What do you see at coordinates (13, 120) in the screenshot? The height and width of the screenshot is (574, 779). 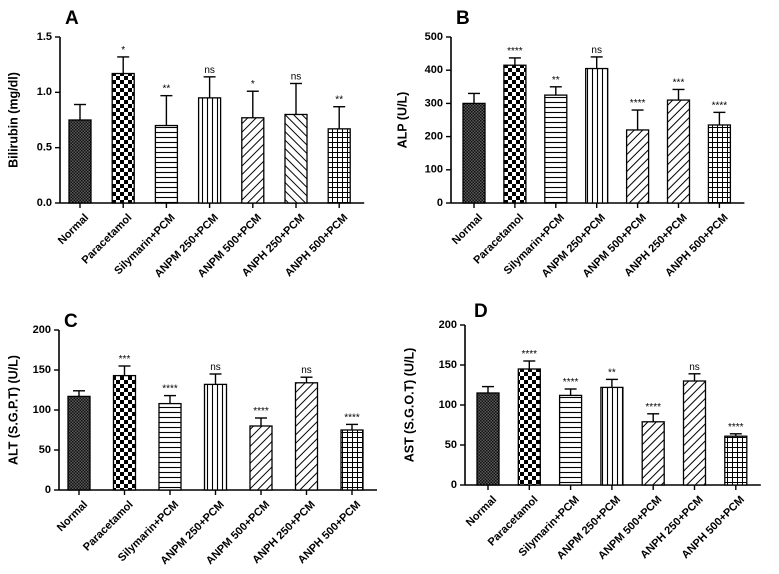 I see `y-axis-label: Bilirubin (mg/dl)` at bounding box center [13, 120].